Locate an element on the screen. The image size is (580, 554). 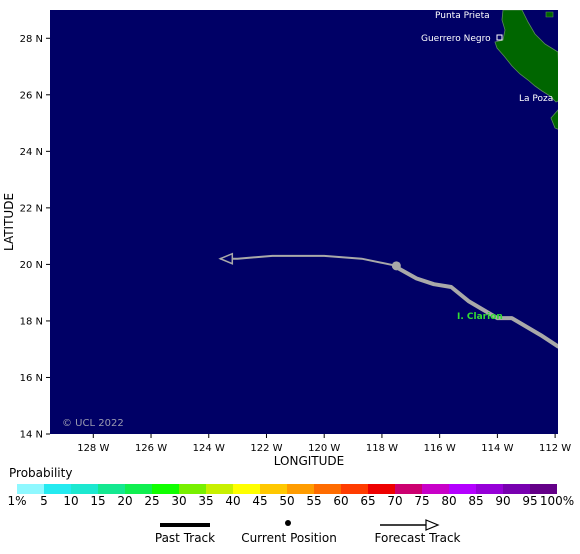
copyright-text: © UCL 2022 is located at coordinates (93, 423).